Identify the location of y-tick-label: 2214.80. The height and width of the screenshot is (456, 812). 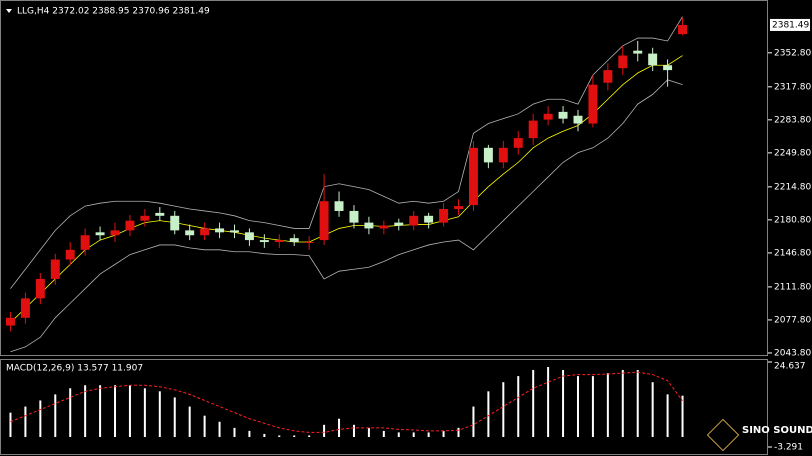
(792, 187).